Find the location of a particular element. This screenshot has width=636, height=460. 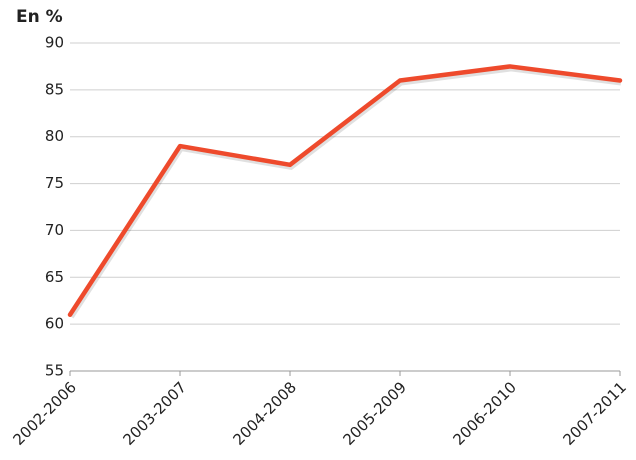

y-tick-label: 65 is located at coordinates (54, 277).